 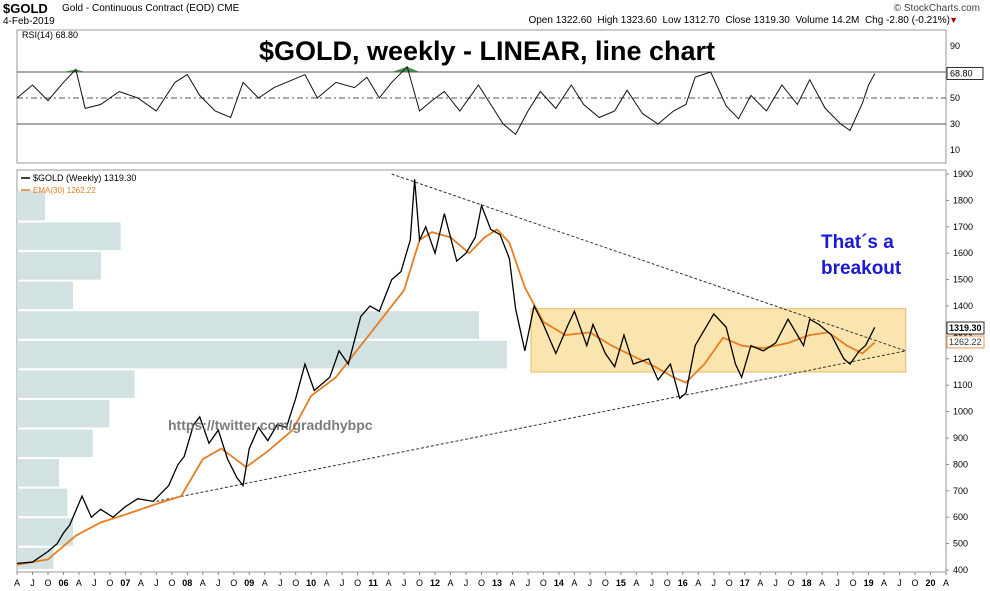 I want to click on open-value: 1322.60, so click(x=573, y=20).